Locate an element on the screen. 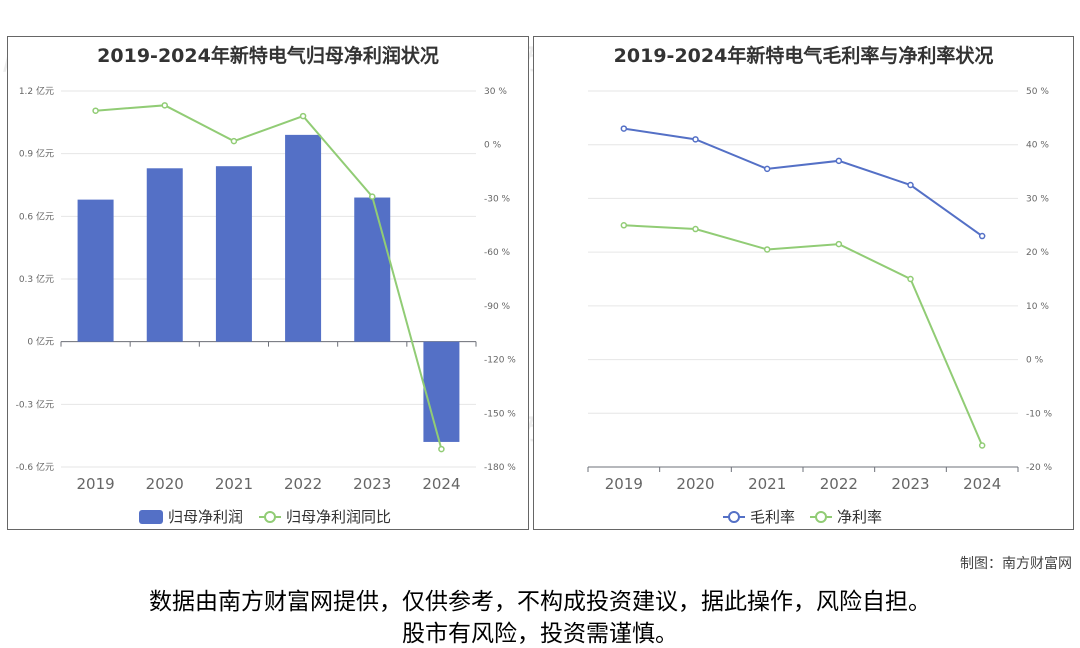 The width and height of the screenshot is (1080, 648). y-left-tick-label: 1.2 亿元 is located at coordinates (36, 91).